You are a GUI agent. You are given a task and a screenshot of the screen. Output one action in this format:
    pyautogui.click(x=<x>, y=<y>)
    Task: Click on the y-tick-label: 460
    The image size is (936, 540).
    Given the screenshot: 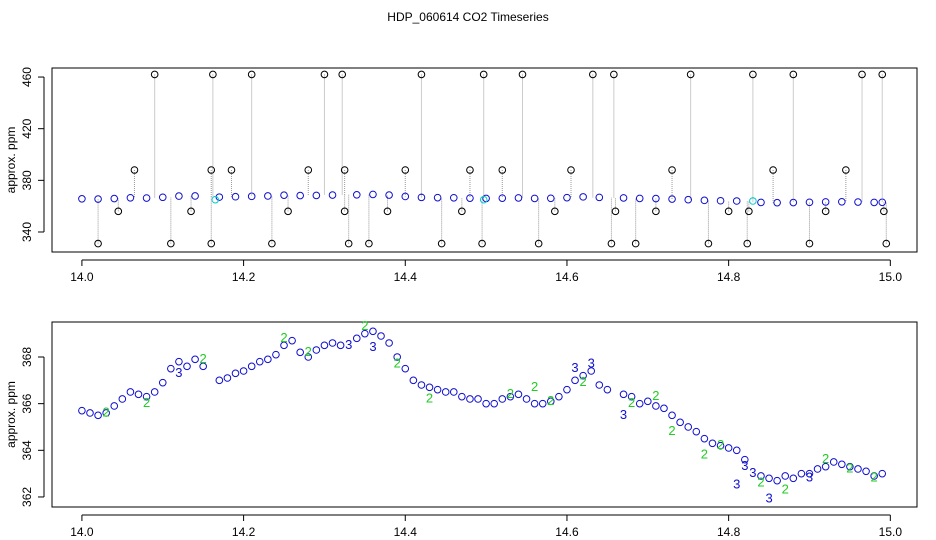 What is the action you would take?
    pyautogui.click(x=27, y=77)
    